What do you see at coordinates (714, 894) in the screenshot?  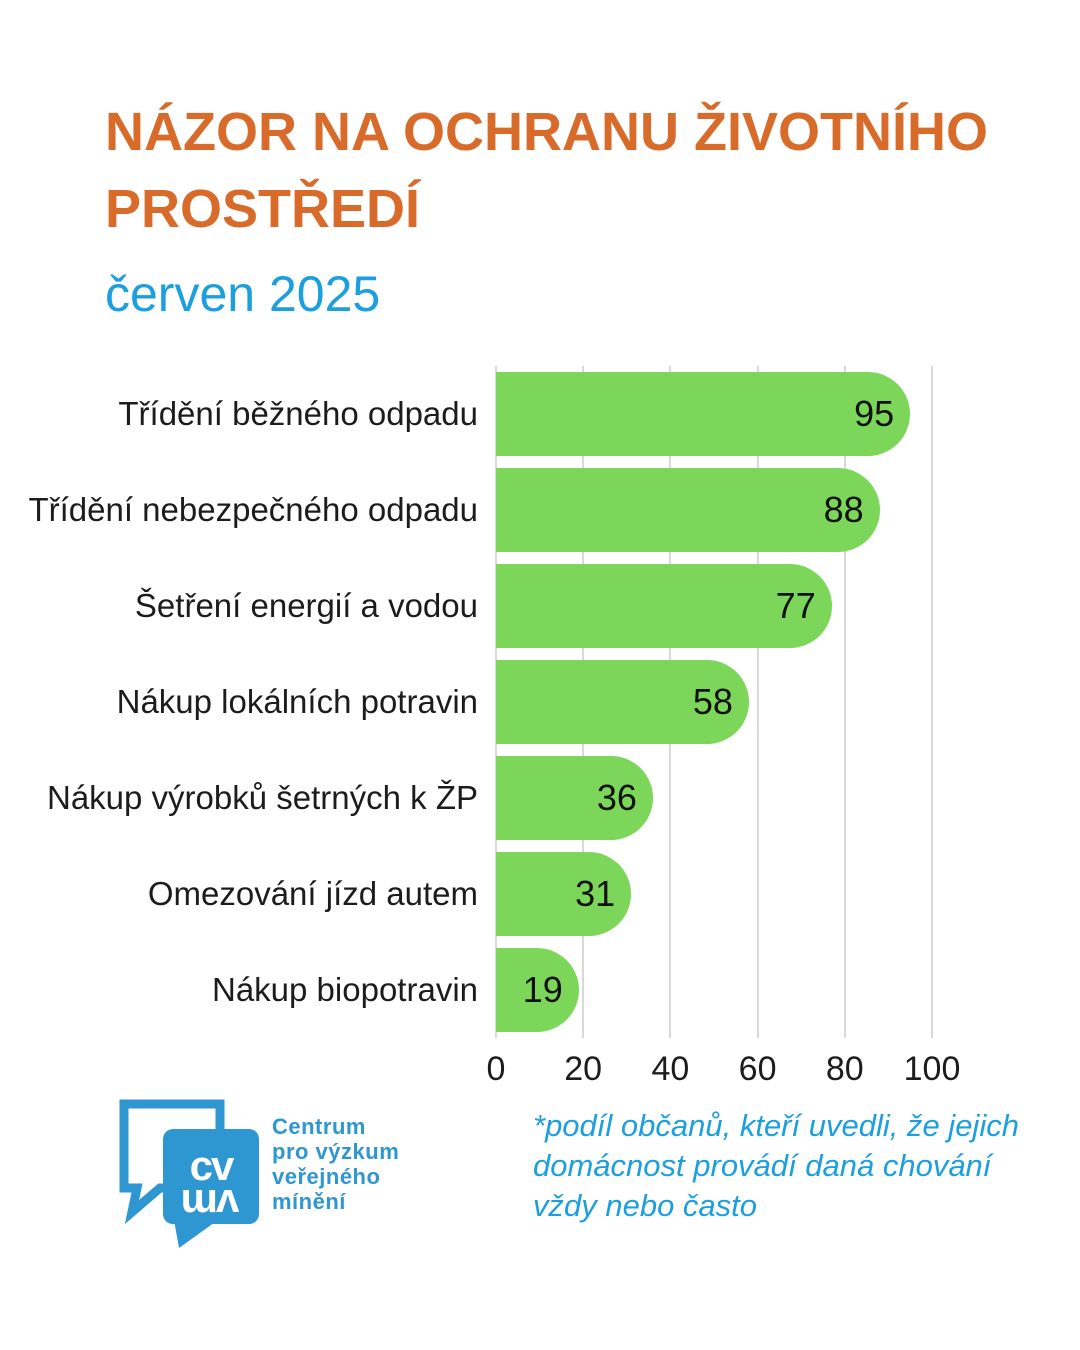 I see `bar-track: 31` at bounding box center [714, 894].